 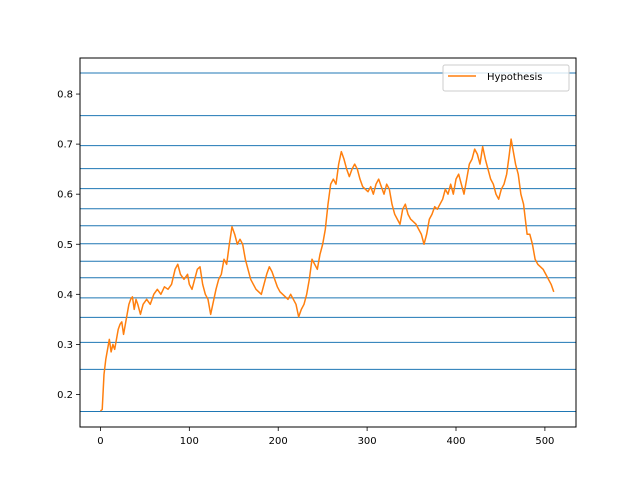 What do you see at coordinates (65, 345) in the screenshot?
I see `y-tick-label-1: 0.3` at bounding box center [65, 345].